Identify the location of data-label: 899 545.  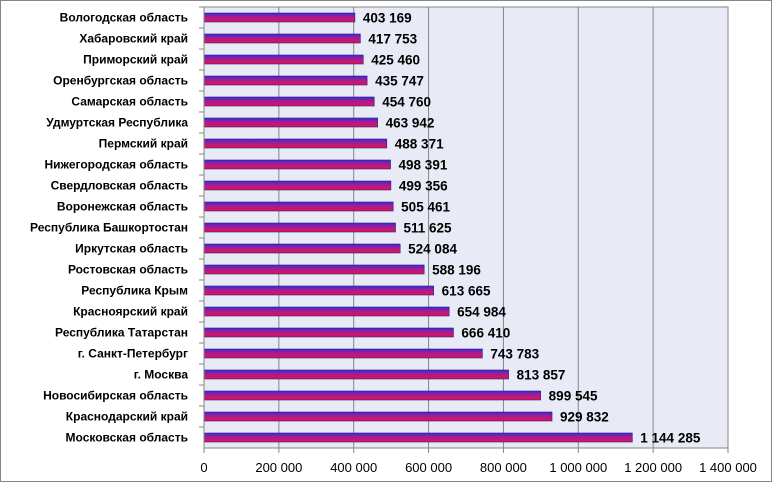
(573, 396).